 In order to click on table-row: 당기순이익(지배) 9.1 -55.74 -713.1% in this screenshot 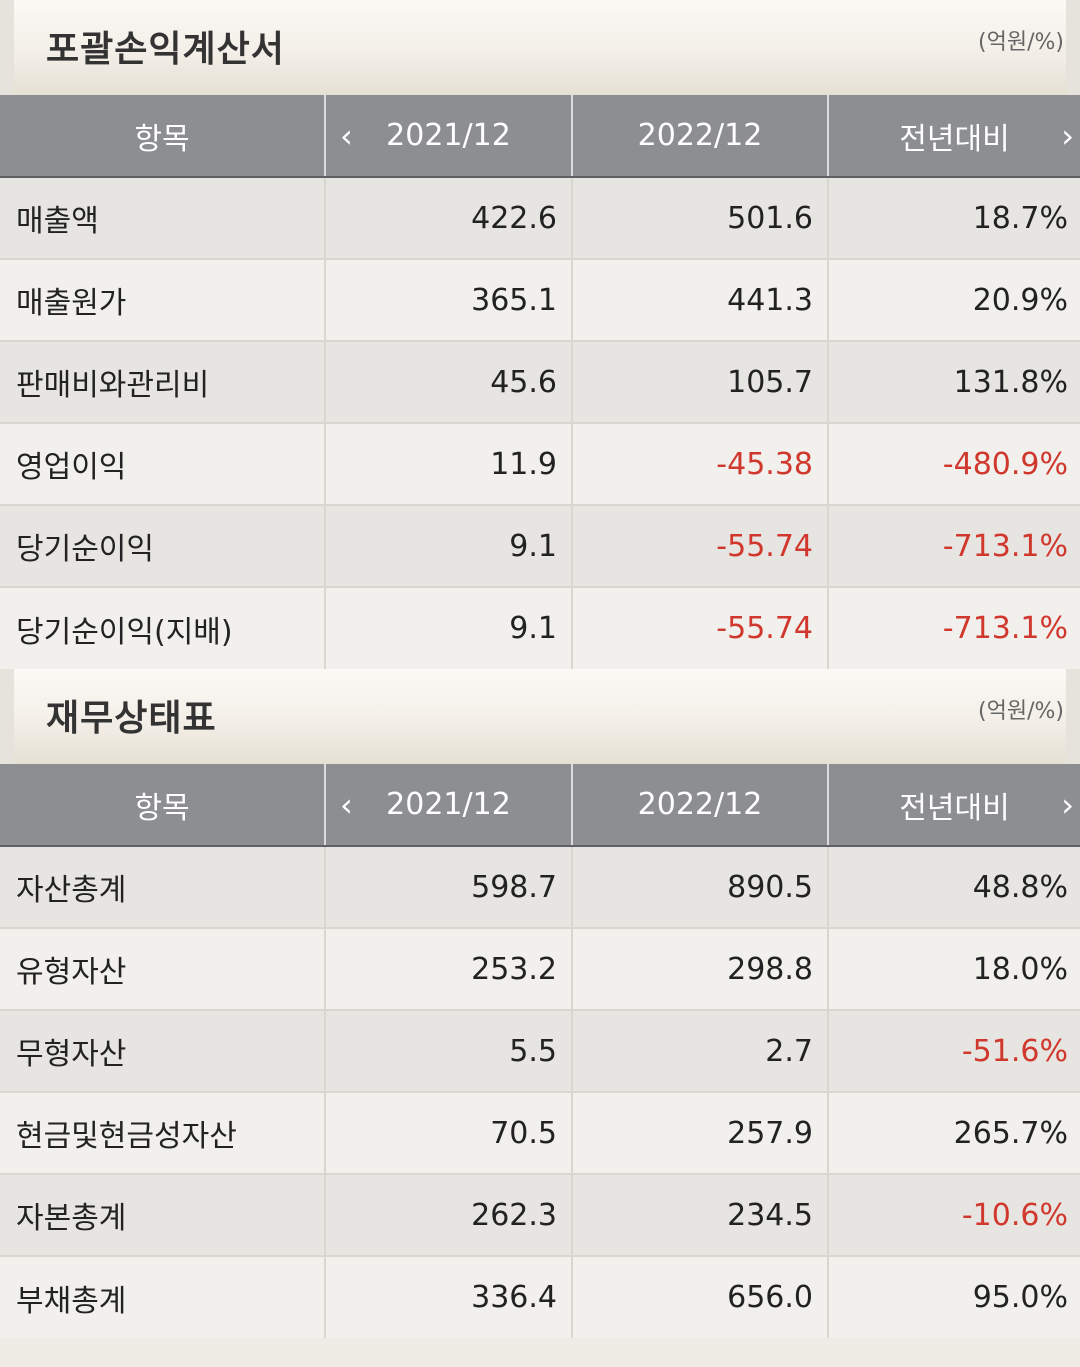, I will do `click(540, 627)`.